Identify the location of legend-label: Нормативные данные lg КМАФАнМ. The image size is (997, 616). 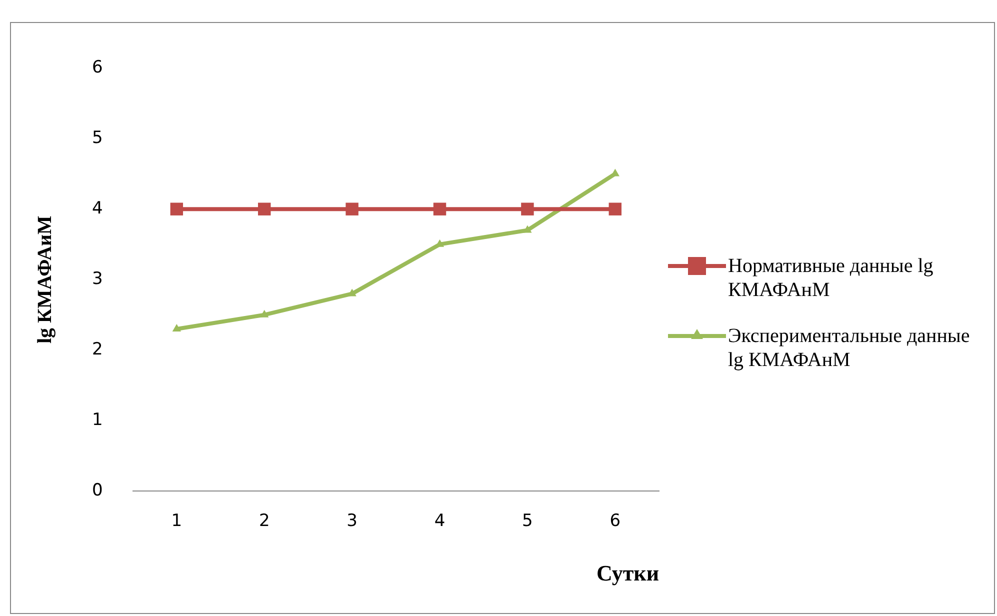
(831, 278).